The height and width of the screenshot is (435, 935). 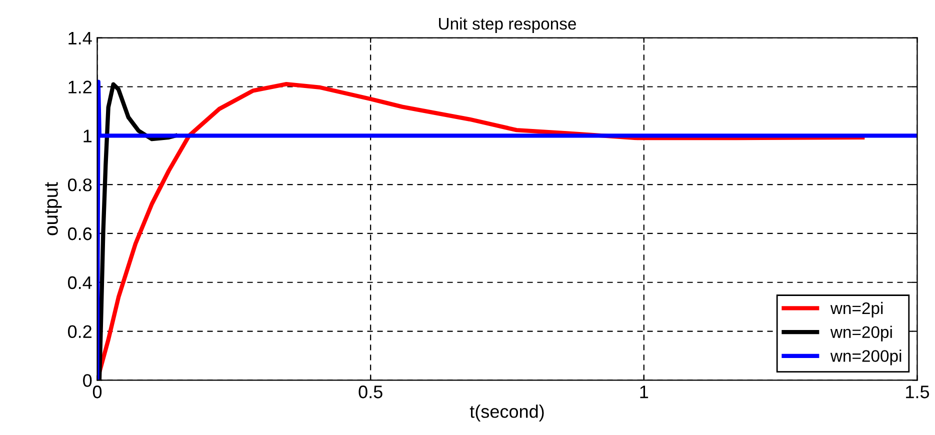 I want to click on y-tick-label: 1.4, so click(x=80, y=38).